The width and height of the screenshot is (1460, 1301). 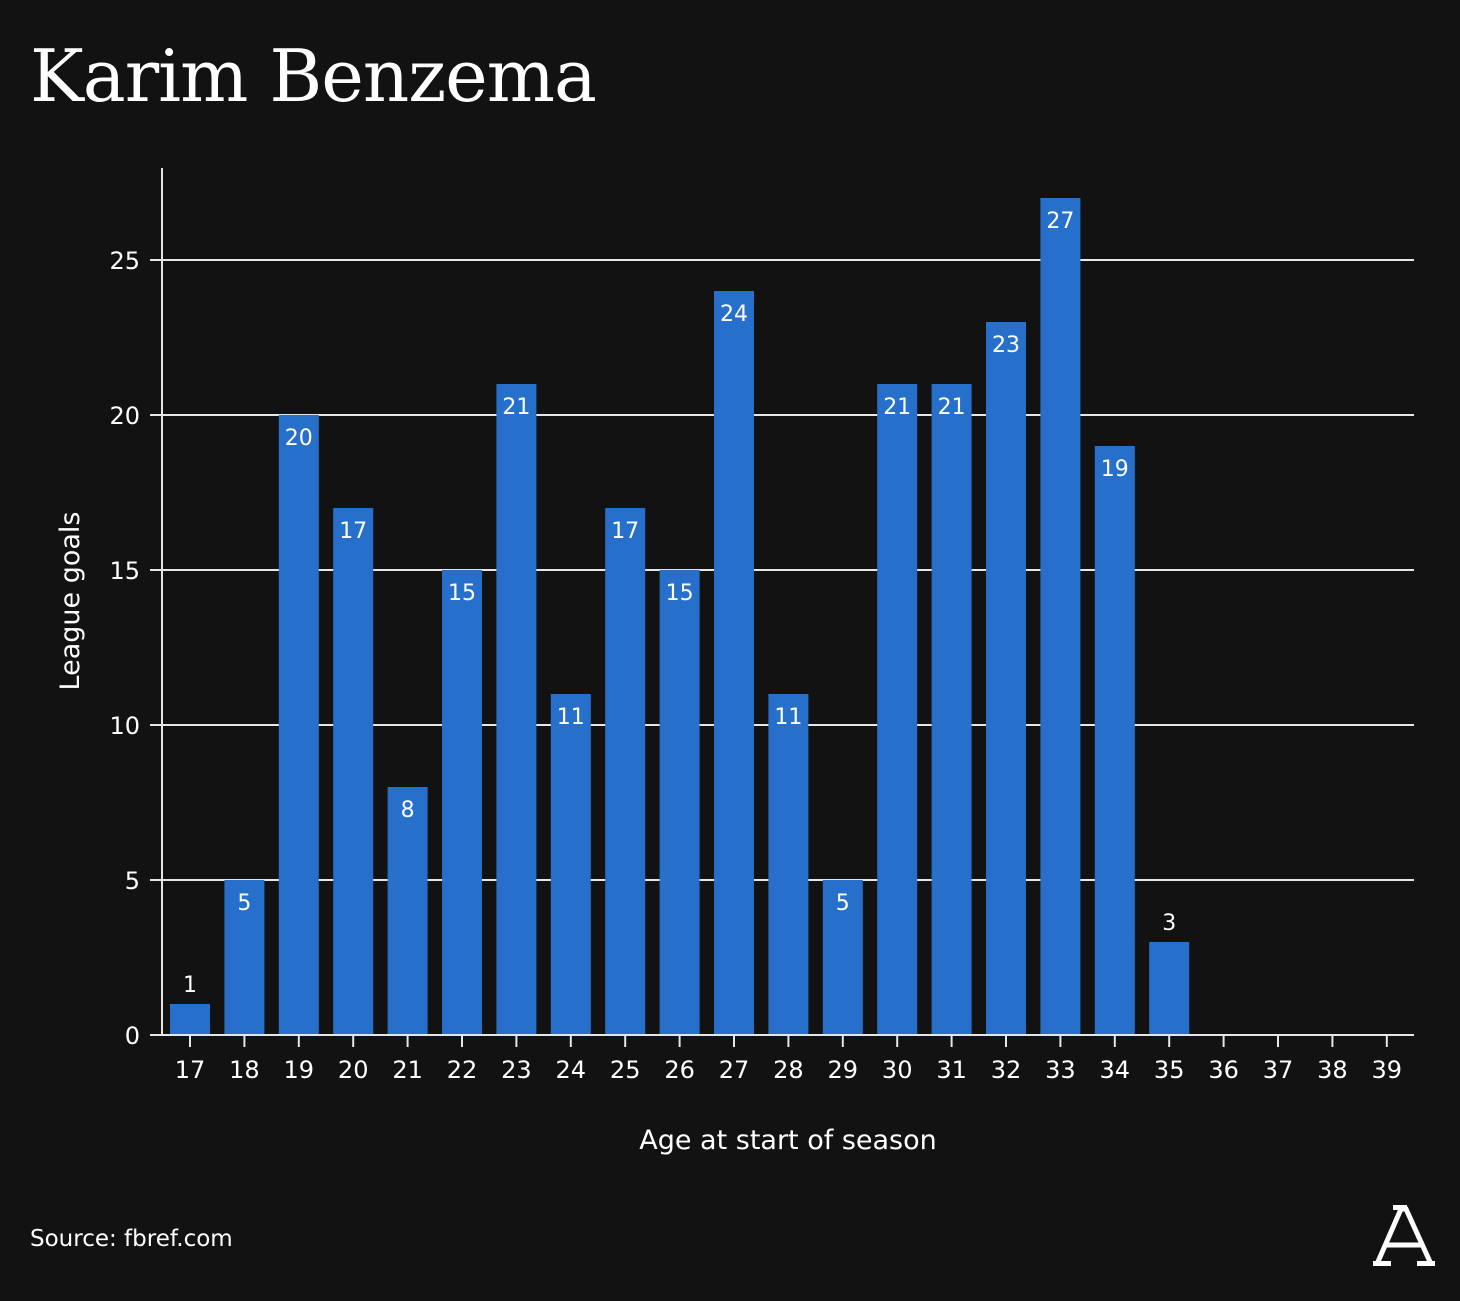 What do you see at coordinates (1006, 1070) in the screenshot?
I see `x-tick-label: 32` at bounding box center [1006, 1070].